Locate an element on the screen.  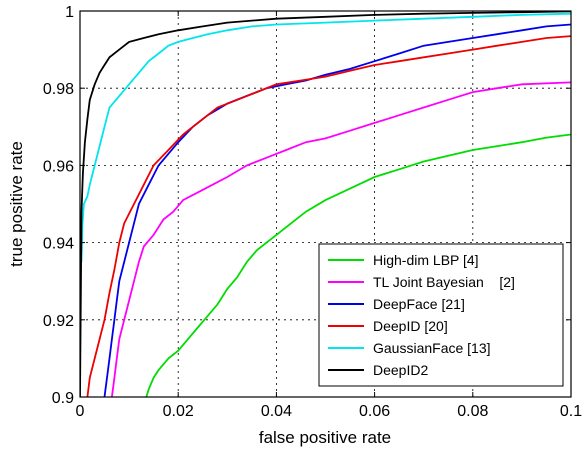
x-tick-label: 0 is located at coordinates (80, 411).